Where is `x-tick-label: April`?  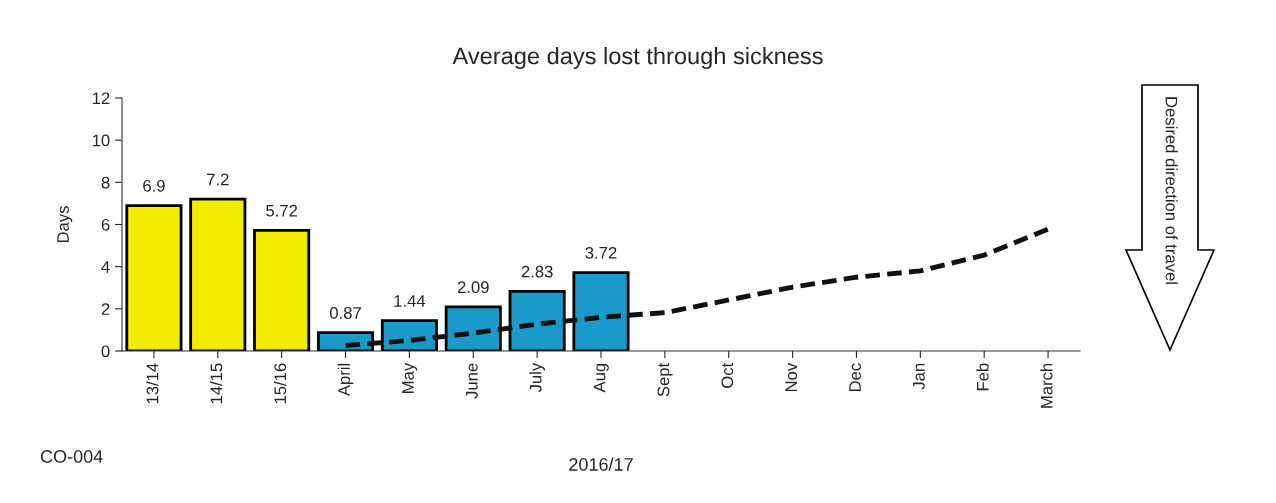
x-tick-label: April is located at coordinates (345, 380).